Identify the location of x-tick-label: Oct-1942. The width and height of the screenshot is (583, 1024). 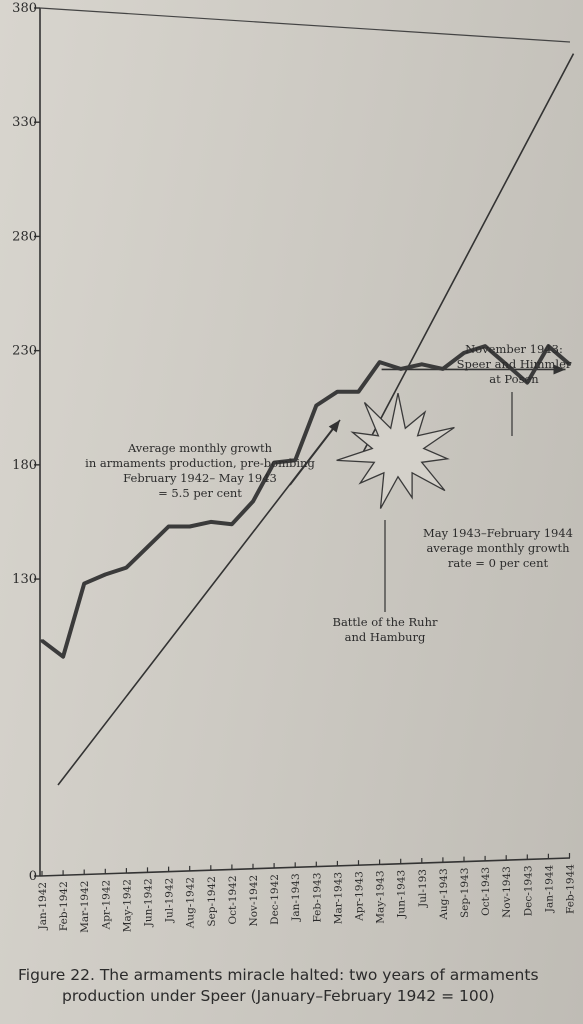
(233, 899).